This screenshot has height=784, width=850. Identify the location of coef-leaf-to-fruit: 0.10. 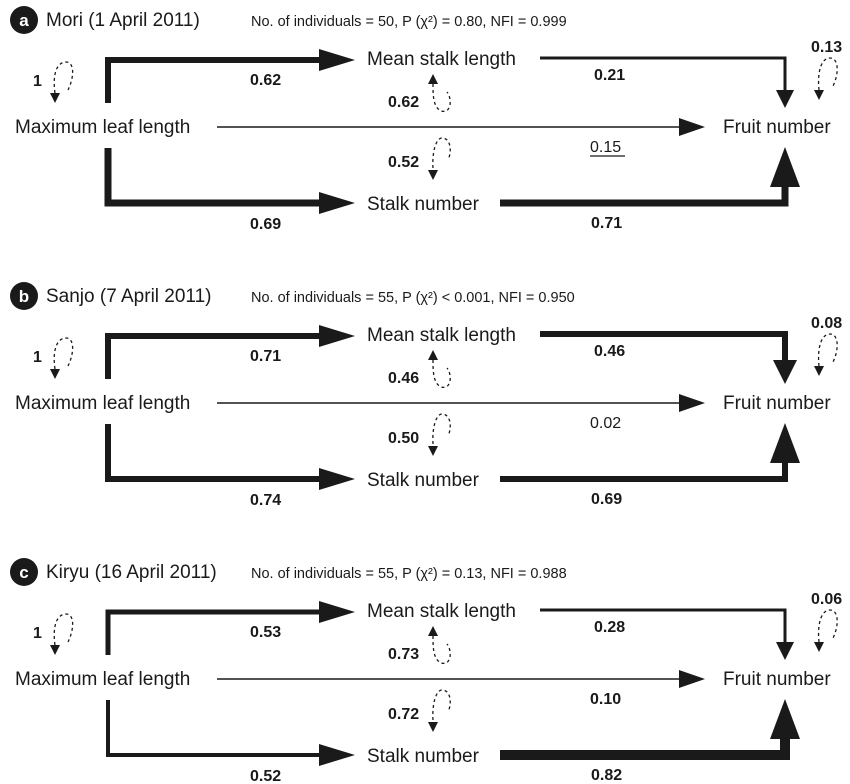
(605, 699).